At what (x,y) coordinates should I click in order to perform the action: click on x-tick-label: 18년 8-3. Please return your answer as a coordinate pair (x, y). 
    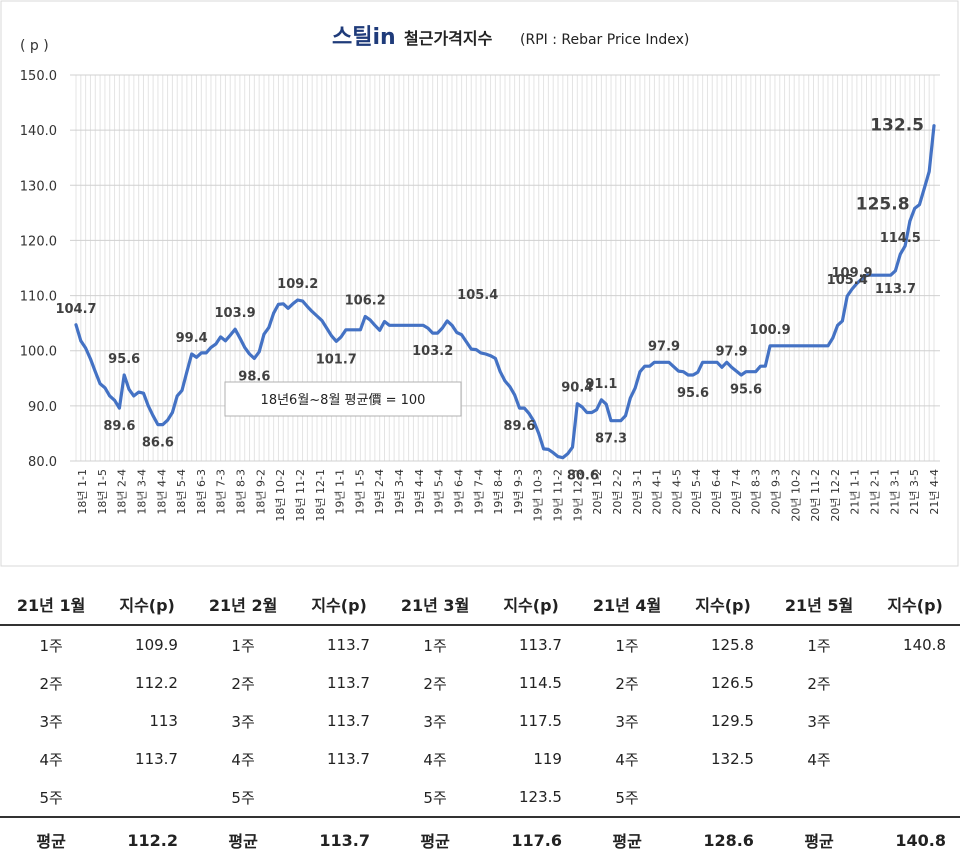
    Looking at the image, I should click on (241, 492).